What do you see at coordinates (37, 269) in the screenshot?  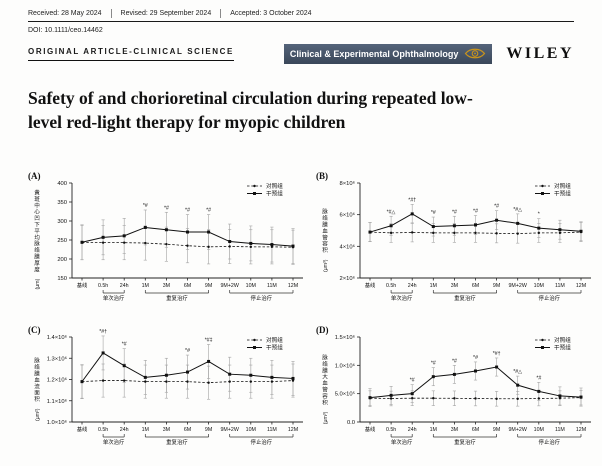 I see `svg-text: 度` at bounding box center [37, 269].